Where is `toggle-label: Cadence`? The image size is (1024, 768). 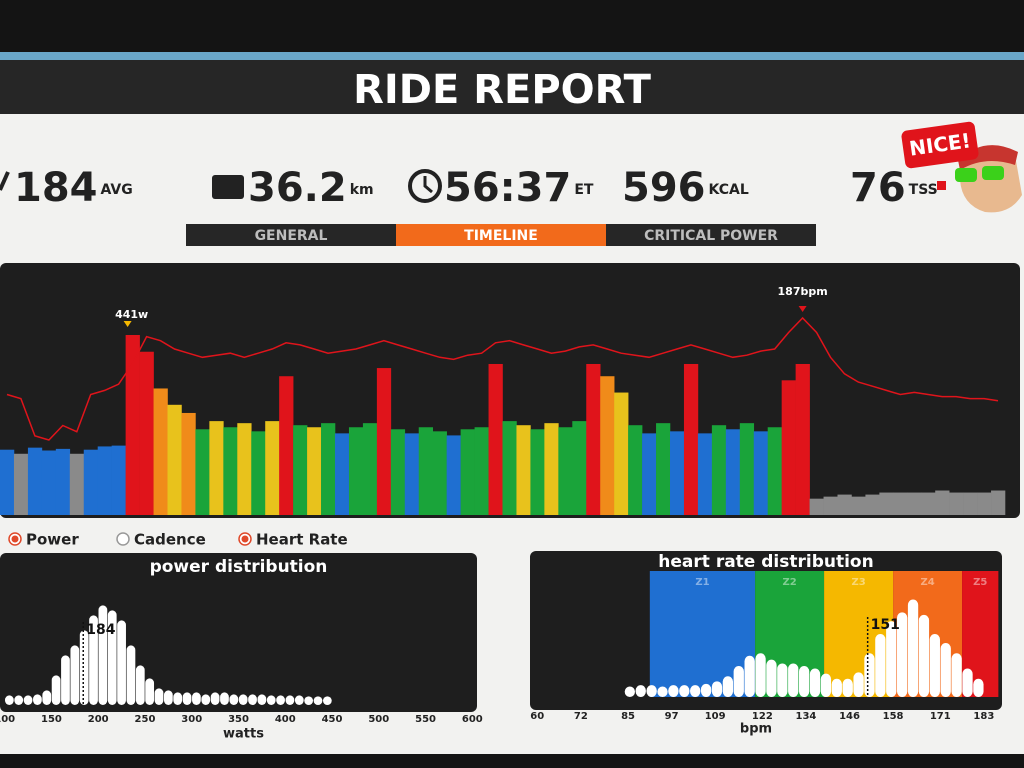 toggle-label: Cadence is located at coordinates (170, 540).